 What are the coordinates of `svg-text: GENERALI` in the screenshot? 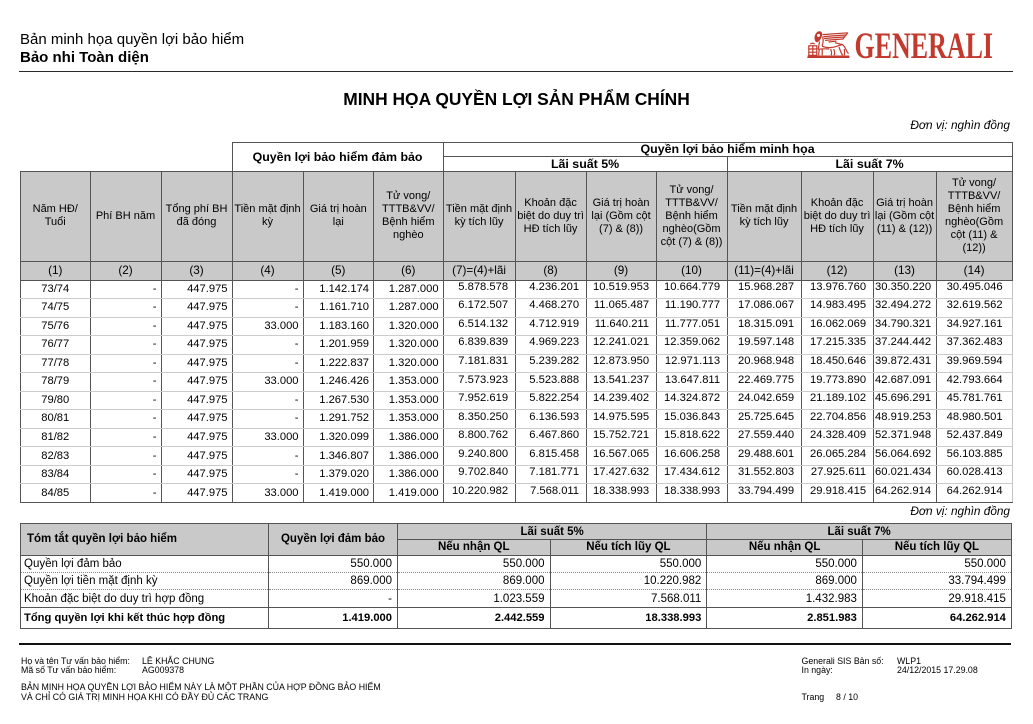 It's located at (924, 43).